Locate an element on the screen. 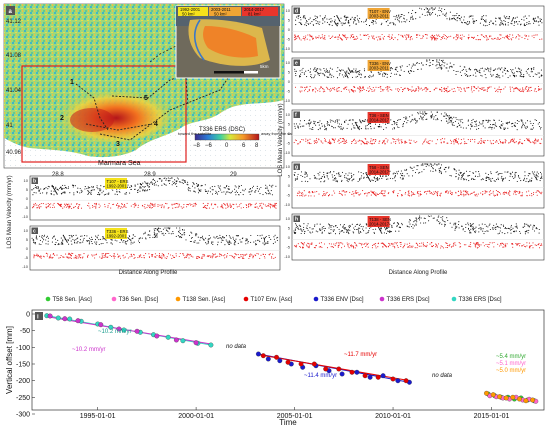  profile-tick-label: 0 is located at coordinates (289, 185).